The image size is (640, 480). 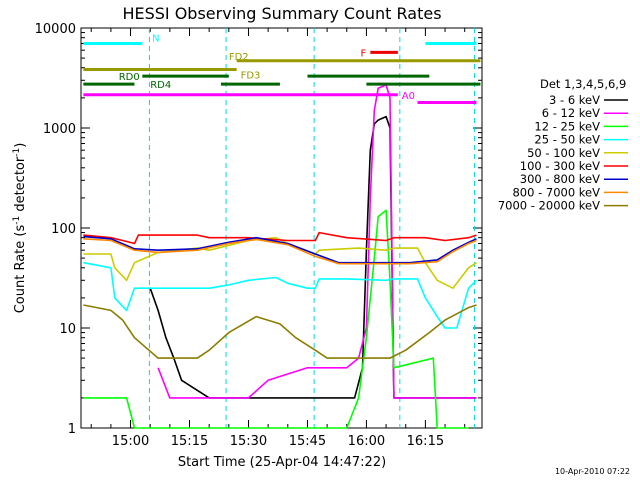 What do you see at coordinates (67, 329) in the screenshot?
I see `y-tick-label: 10` at bounding box center [67, 329].